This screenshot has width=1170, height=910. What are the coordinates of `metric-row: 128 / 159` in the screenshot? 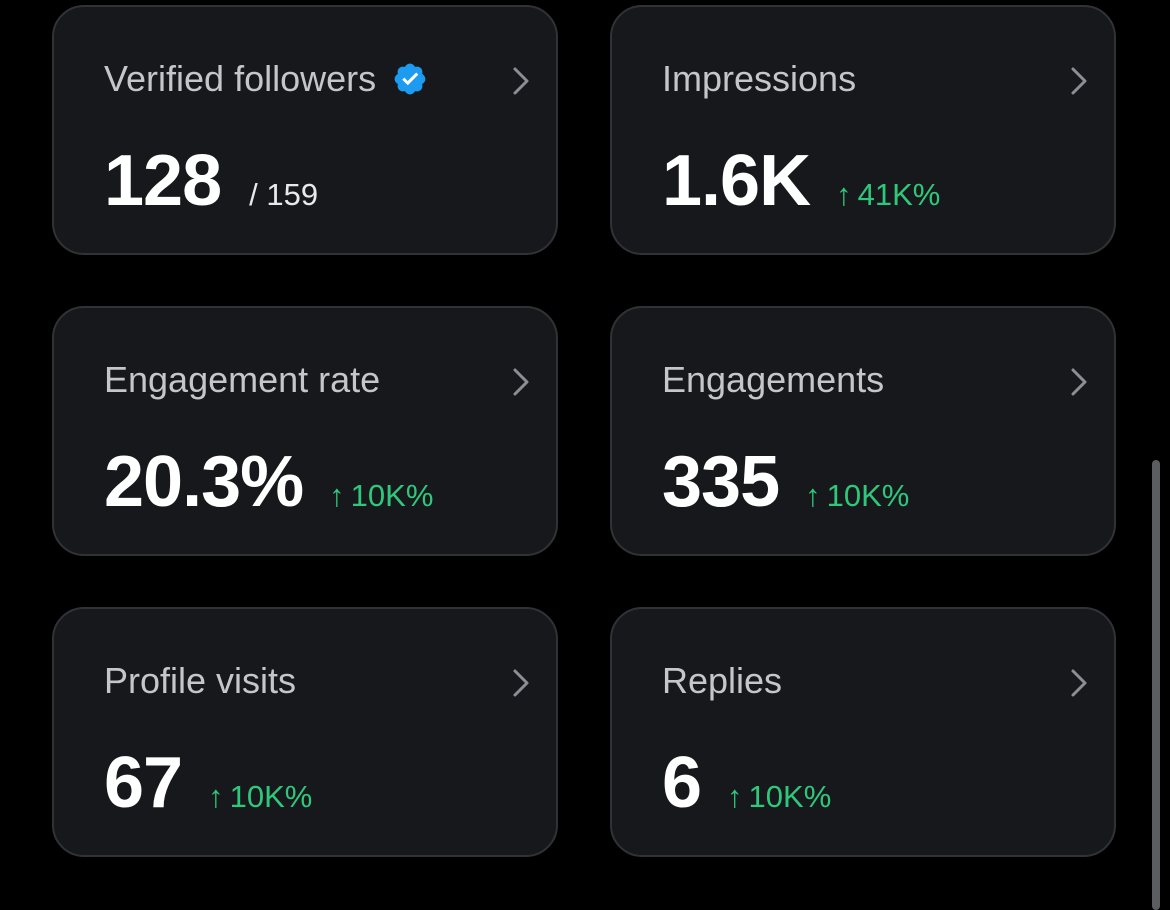 It's located at (211, 181).